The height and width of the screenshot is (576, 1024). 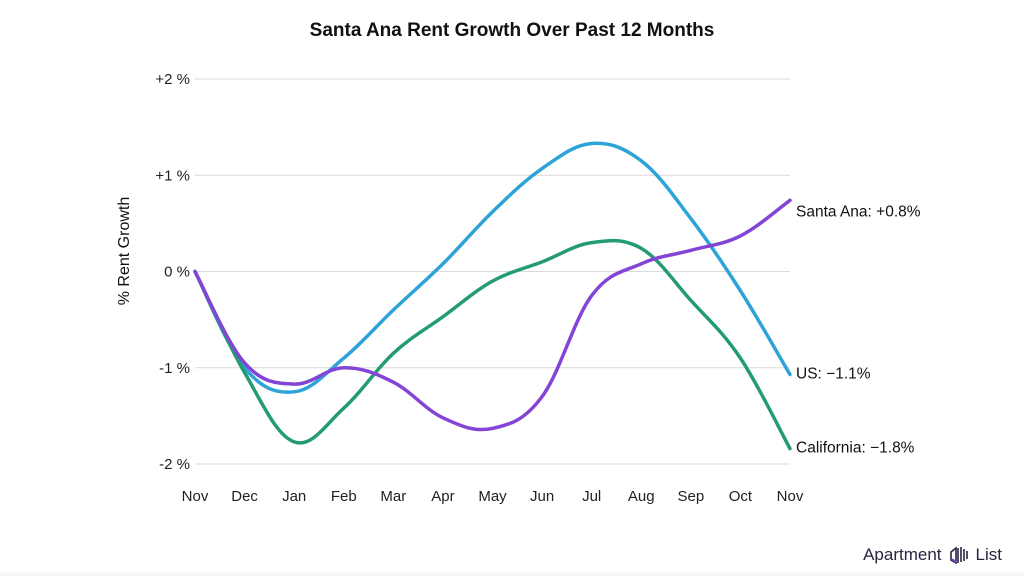 What do you see at coordinates (344, 496) in the screenshot?
I see `x-tick-label: Feb` at bounding box center [344, 496].